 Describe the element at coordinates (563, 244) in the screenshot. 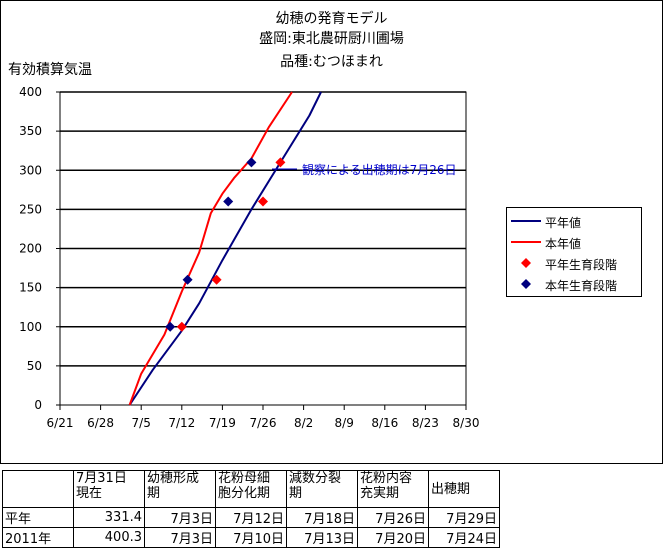

I see `legend-label-current: 本年値` at that location.